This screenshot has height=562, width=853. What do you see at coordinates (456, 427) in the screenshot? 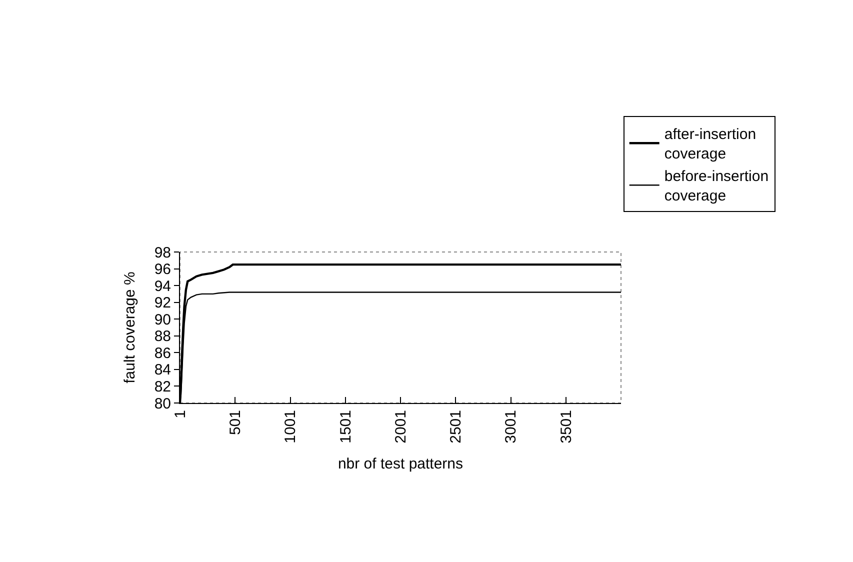
I see `x-tick-label: 2501` at bounding box center [456, 427].